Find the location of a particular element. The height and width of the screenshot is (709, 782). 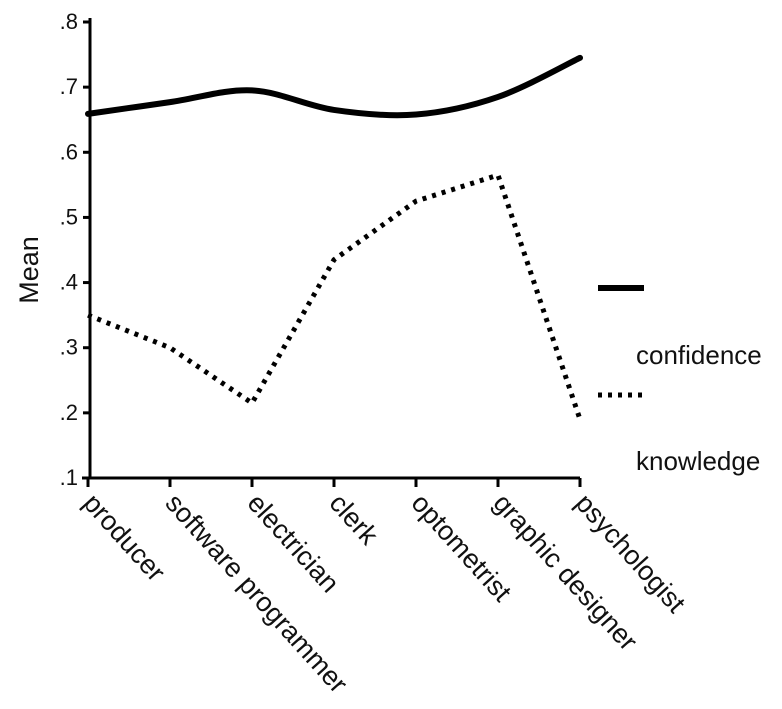

y-axis-title: Mean is located at coordinates (29, 270).